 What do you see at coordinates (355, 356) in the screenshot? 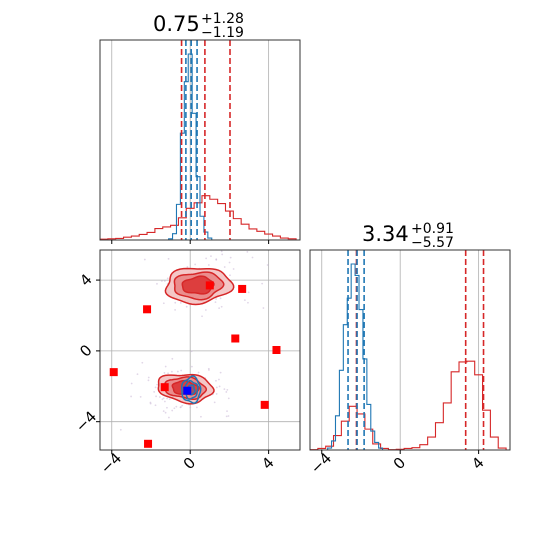
I see `histogram-blue` at bounding box center [355, 356].